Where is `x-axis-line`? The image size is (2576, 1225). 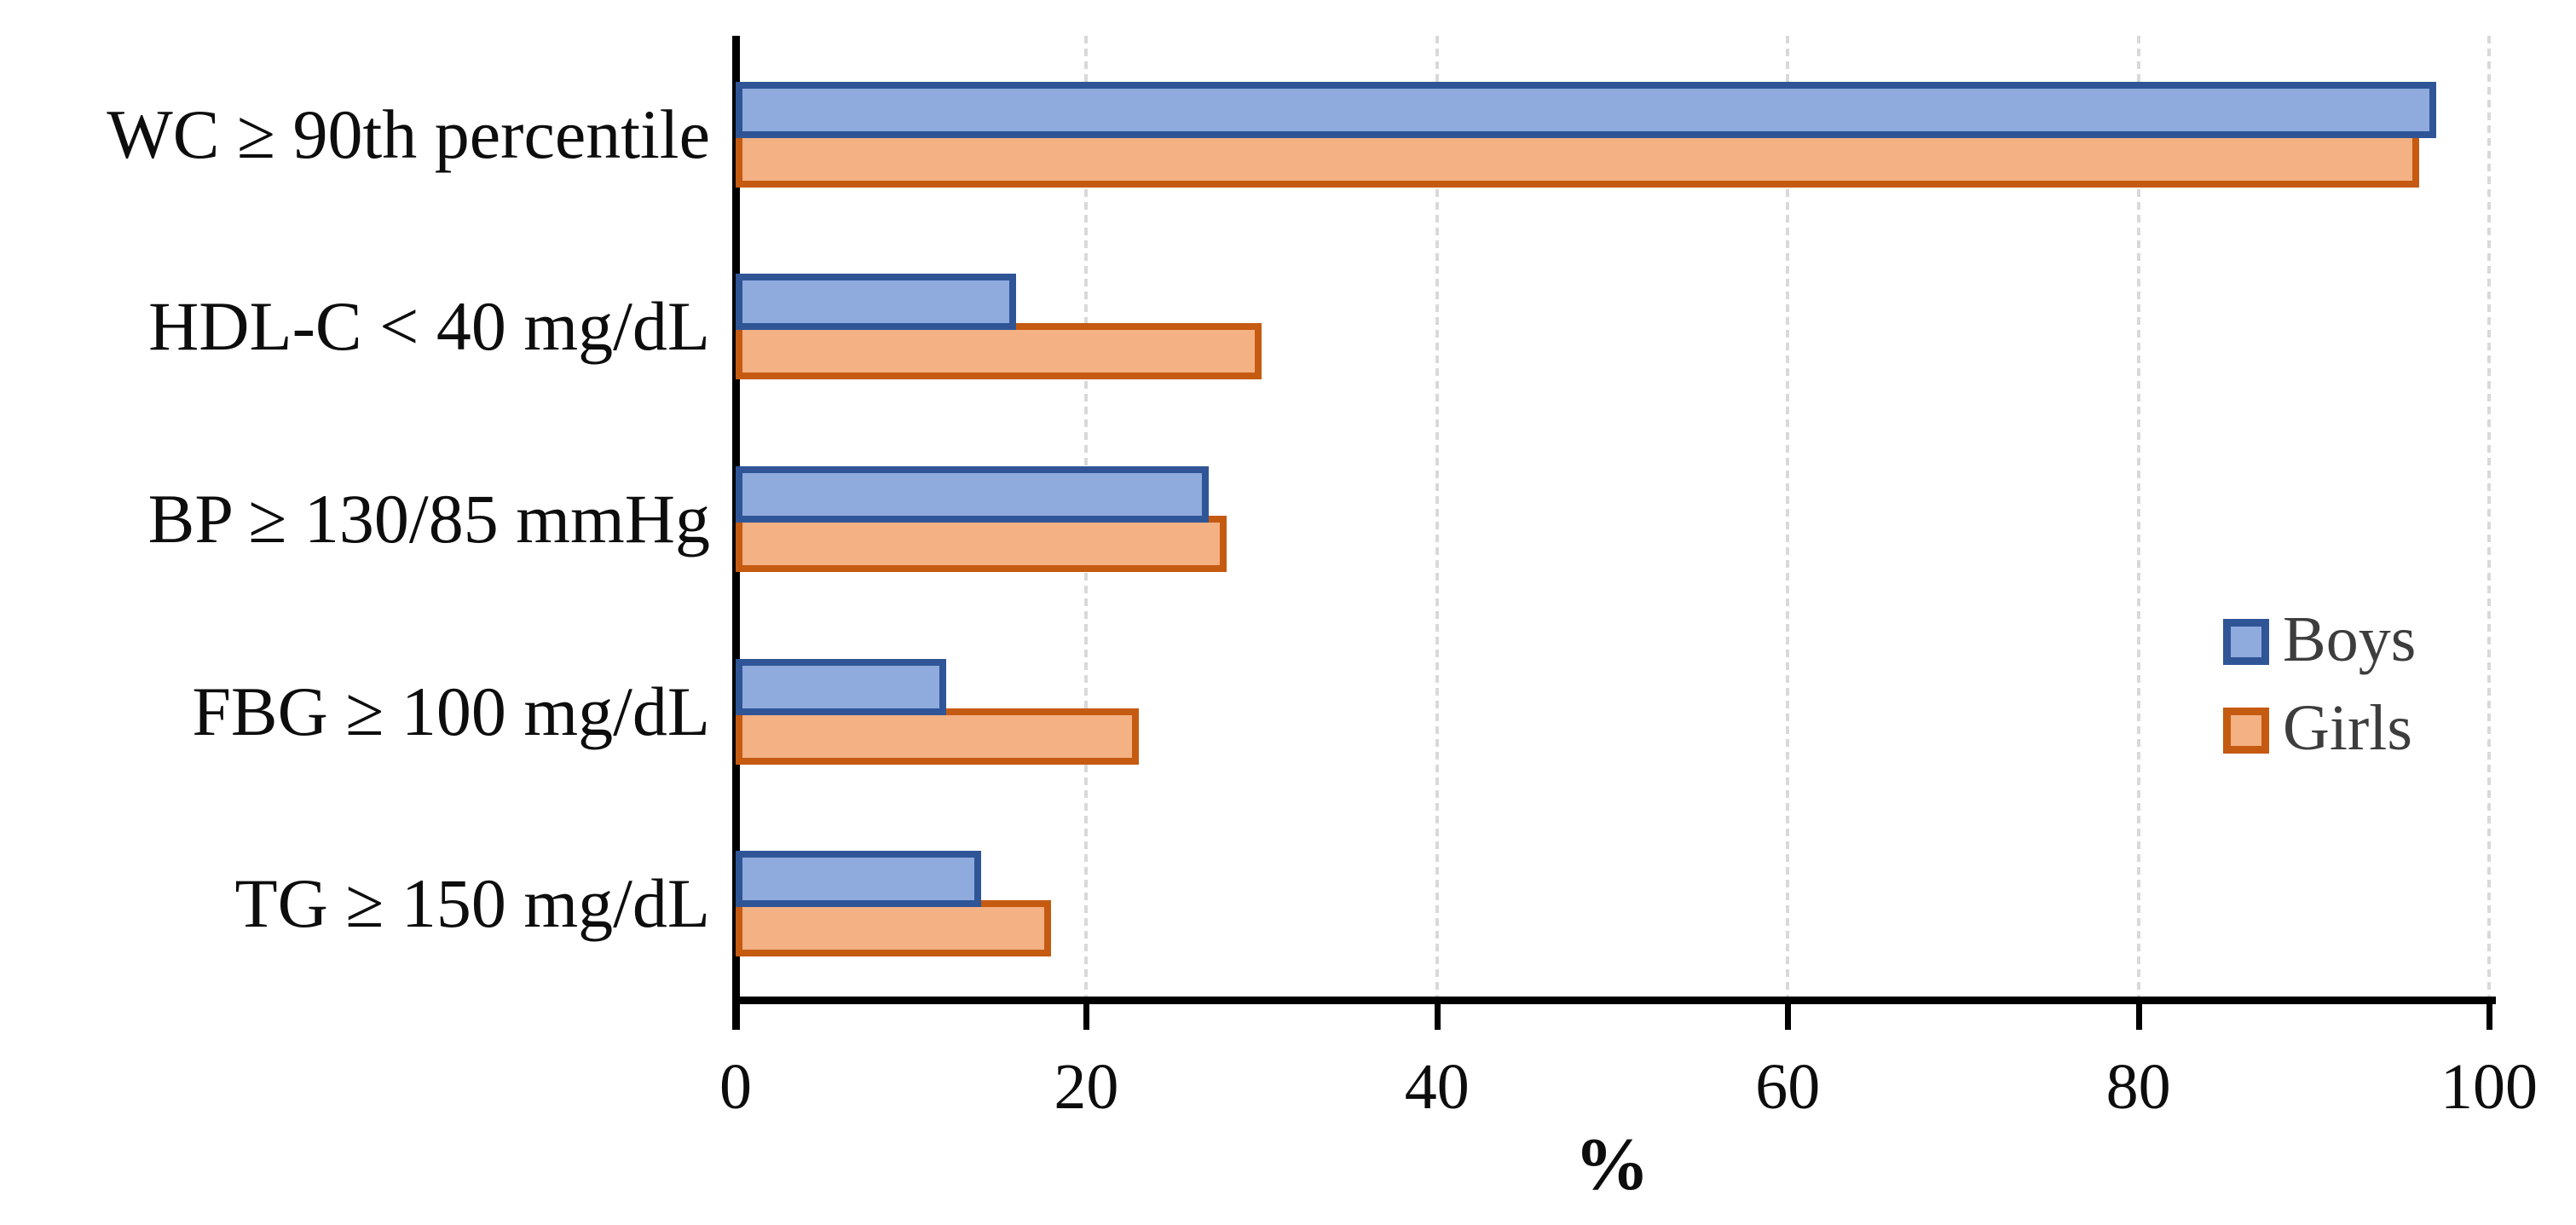
x-axis-line is located at coordinates (1614, 1001).